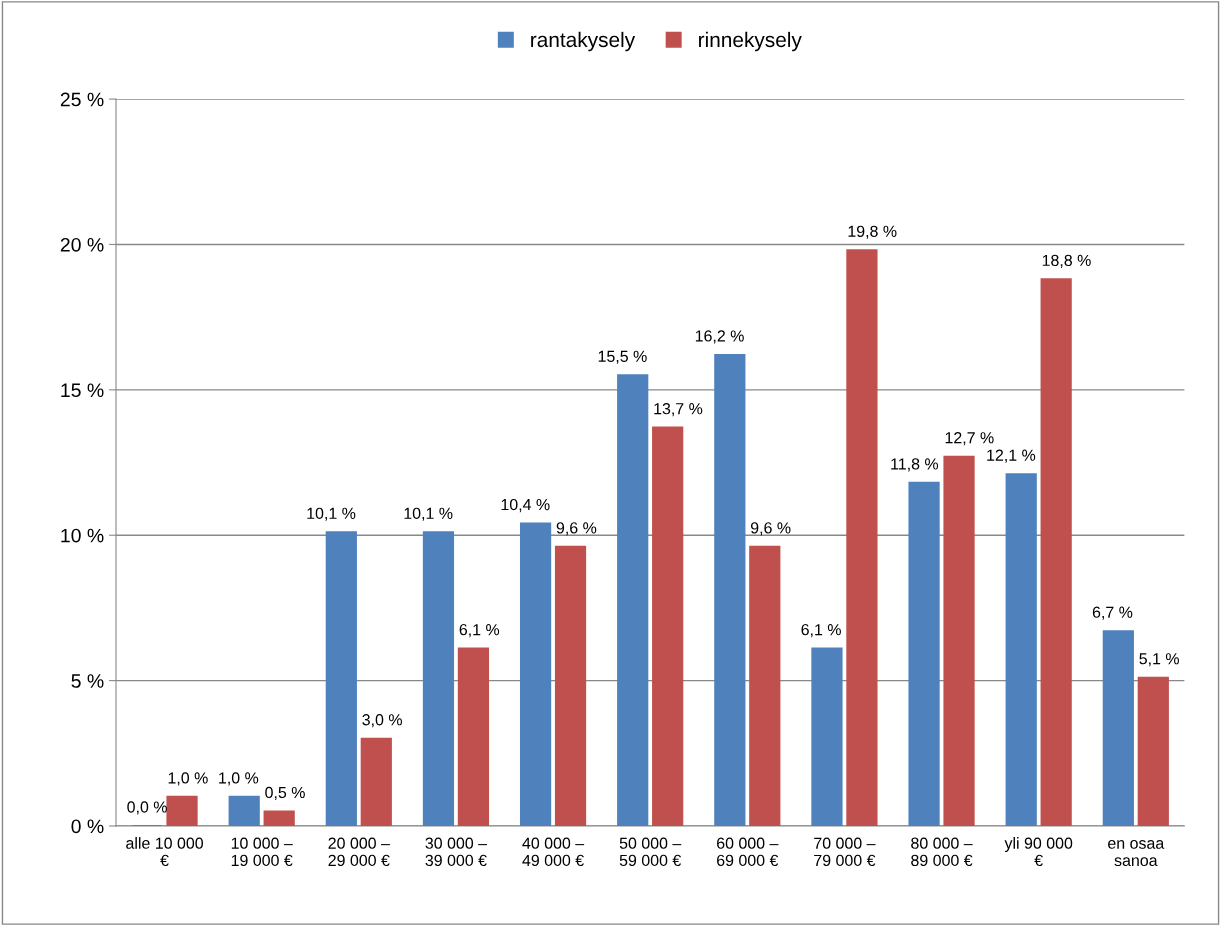  I want to click on y-tick-label: 20 %, so click(82, 244).